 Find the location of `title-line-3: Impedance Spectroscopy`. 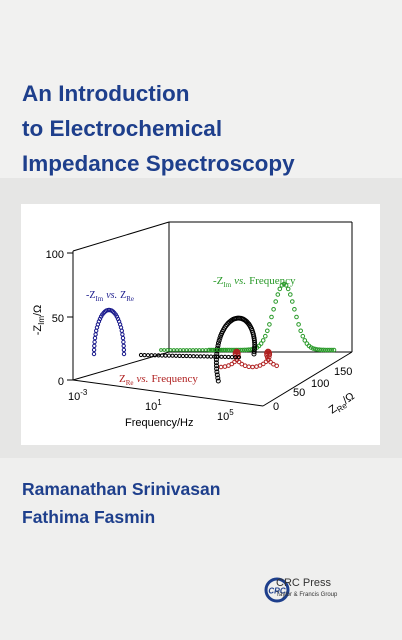

title-line-3: Impedance Spectroscopy is located at coordinates (158, 163).